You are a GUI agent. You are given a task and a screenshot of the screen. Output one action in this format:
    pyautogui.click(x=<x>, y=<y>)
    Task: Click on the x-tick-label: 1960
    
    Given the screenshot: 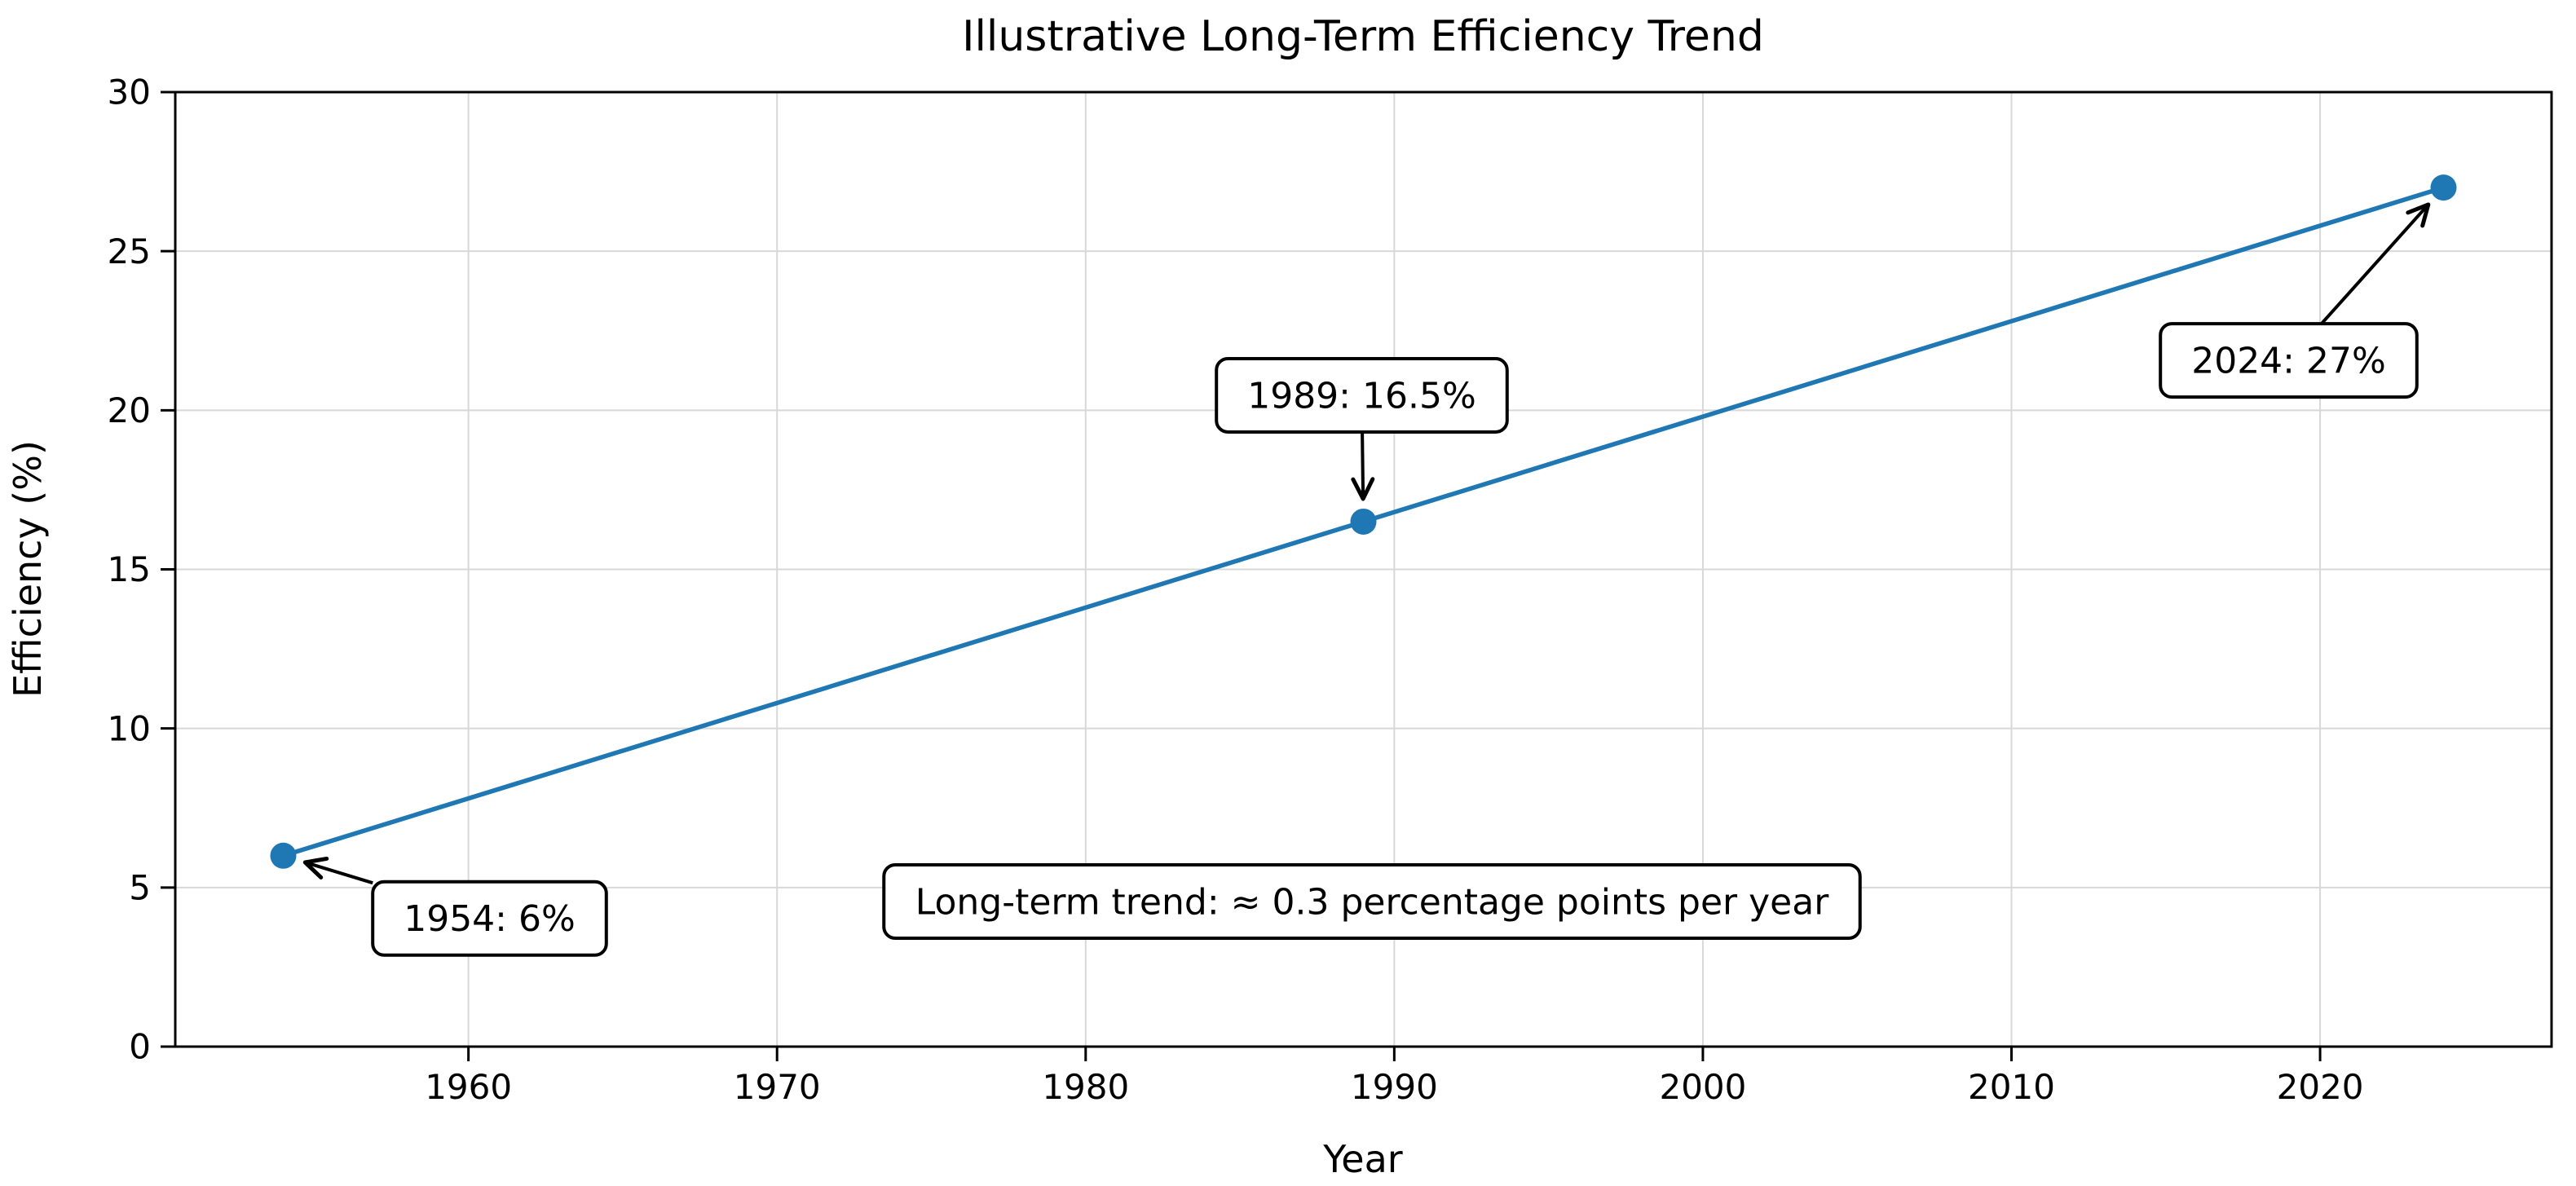 What is the action you would take?
    pyautogui.click(x=468, y=1087)
    